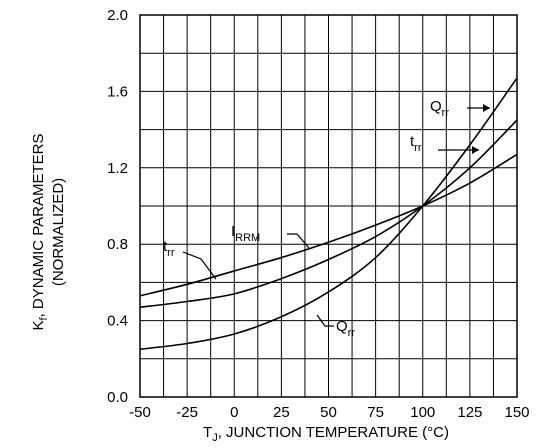 Image resolution: width=543 pixels, height=448 pixels. I want to click on x-tick-label: 125, so click(469, 412).